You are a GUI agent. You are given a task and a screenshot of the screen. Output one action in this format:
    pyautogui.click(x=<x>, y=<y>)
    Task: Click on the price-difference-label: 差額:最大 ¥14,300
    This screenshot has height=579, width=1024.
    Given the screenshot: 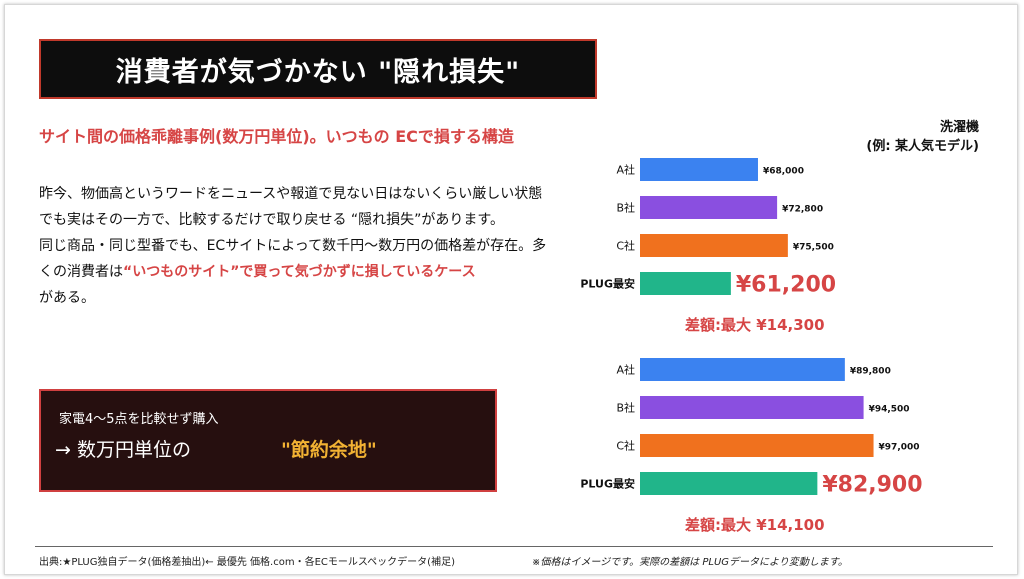 What is the action you would take?
    pyautogui.click(x=755, y=325)
    